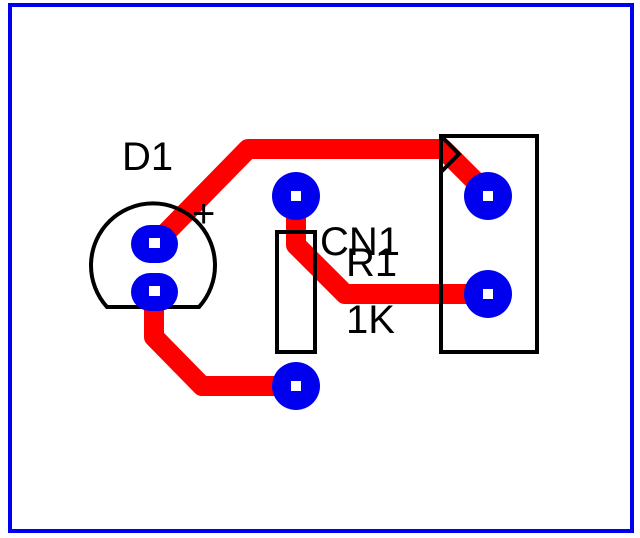 This screenshot has height=538, width=640. Describe the element at coordinates (154, 292) in the screenshot. I see `d1-pad-cathode` at that location.